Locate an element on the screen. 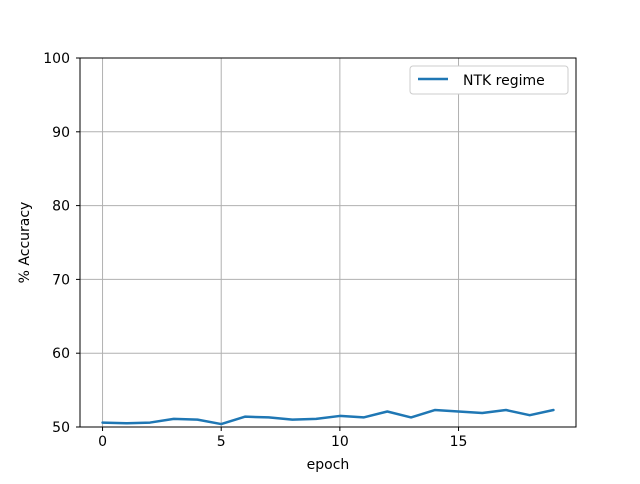 This screenshot has height=484, width=640. x-tick-label: 0 is located at coordinates (102, 442).